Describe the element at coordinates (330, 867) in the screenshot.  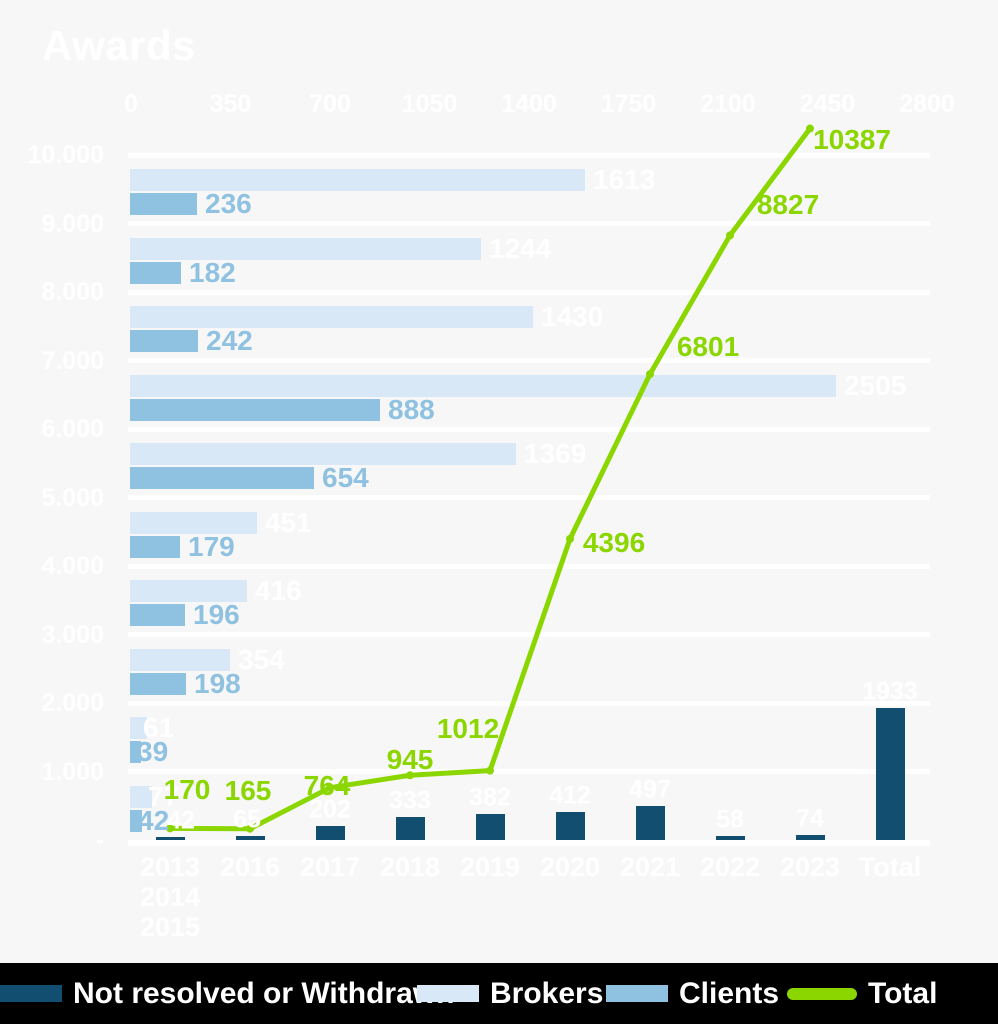
I see `x-axis-label: 2017` at that location.